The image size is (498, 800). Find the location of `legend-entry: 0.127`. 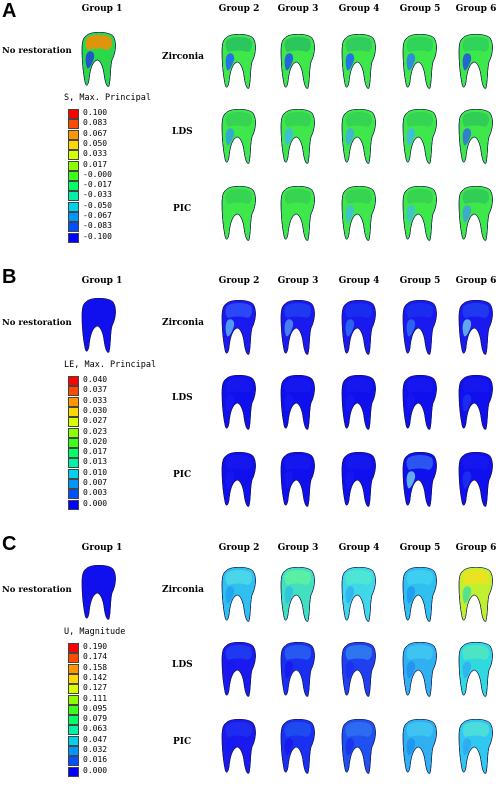

legend-entry: 0.127 is located at coordinates (113, 689).